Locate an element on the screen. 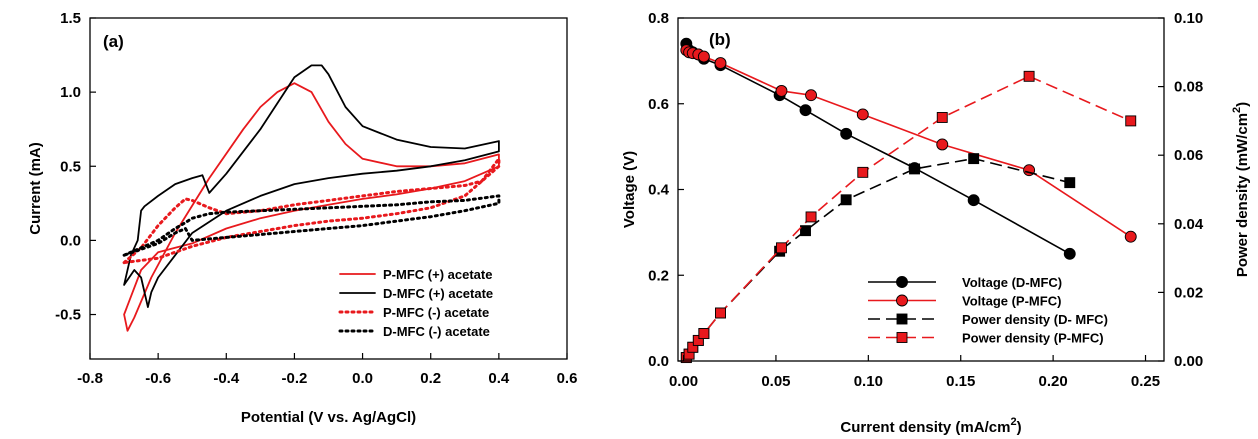  x-axis-title-b: Current density (mA/cm2) is located at coordinates (930, 426).